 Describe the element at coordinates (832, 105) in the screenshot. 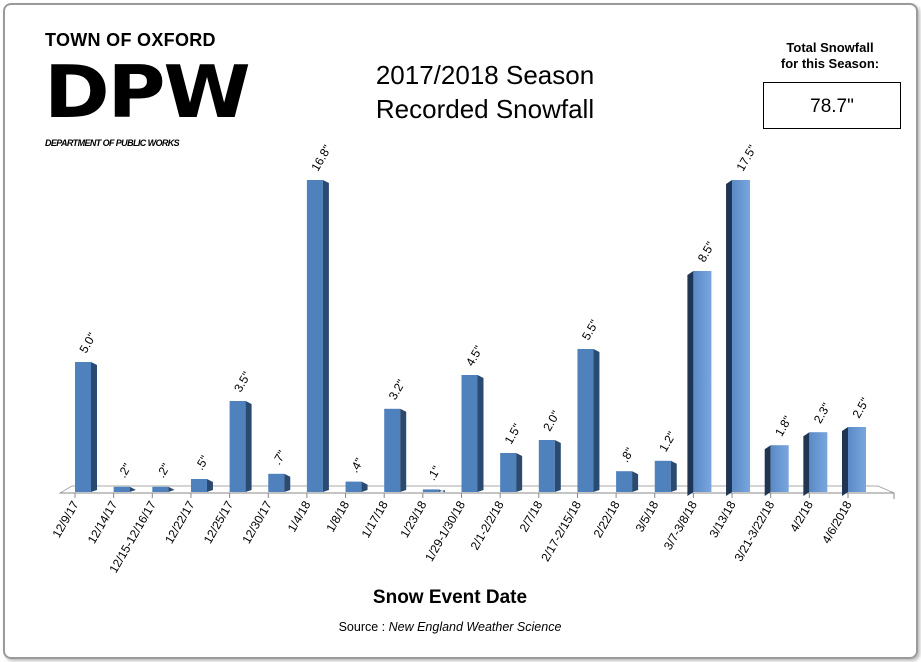

I see `total-value-box: 78.7"` at that location.